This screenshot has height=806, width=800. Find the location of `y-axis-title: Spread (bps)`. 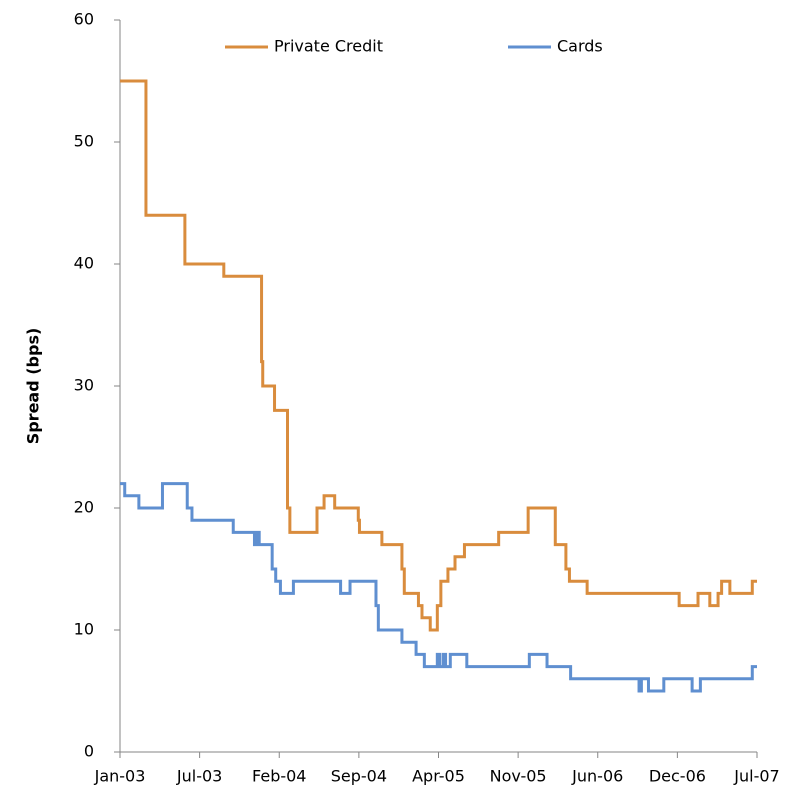

y-axis-title: Spread (bps) is located at coordinates (33, 386).